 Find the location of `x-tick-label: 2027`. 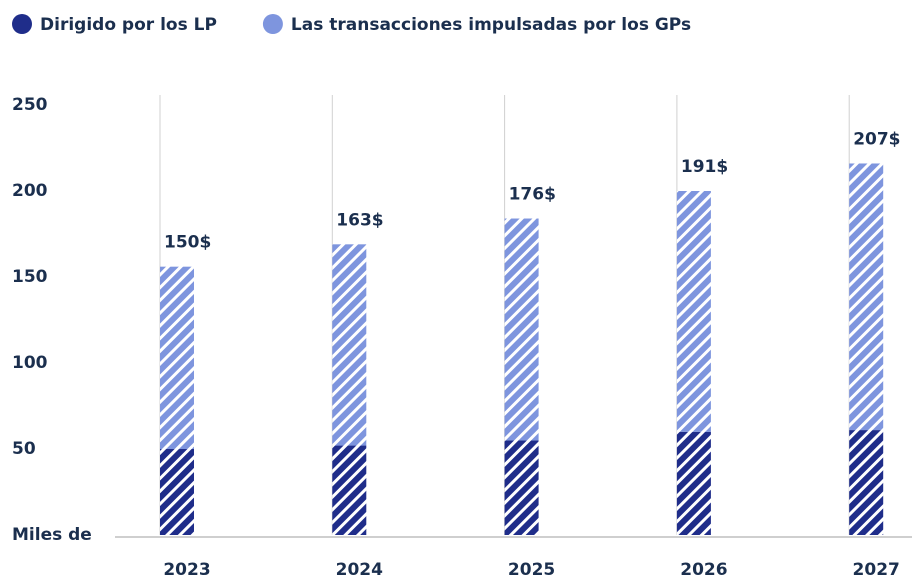

x-tick-label: 2027 is located at coordinates (876, 568).